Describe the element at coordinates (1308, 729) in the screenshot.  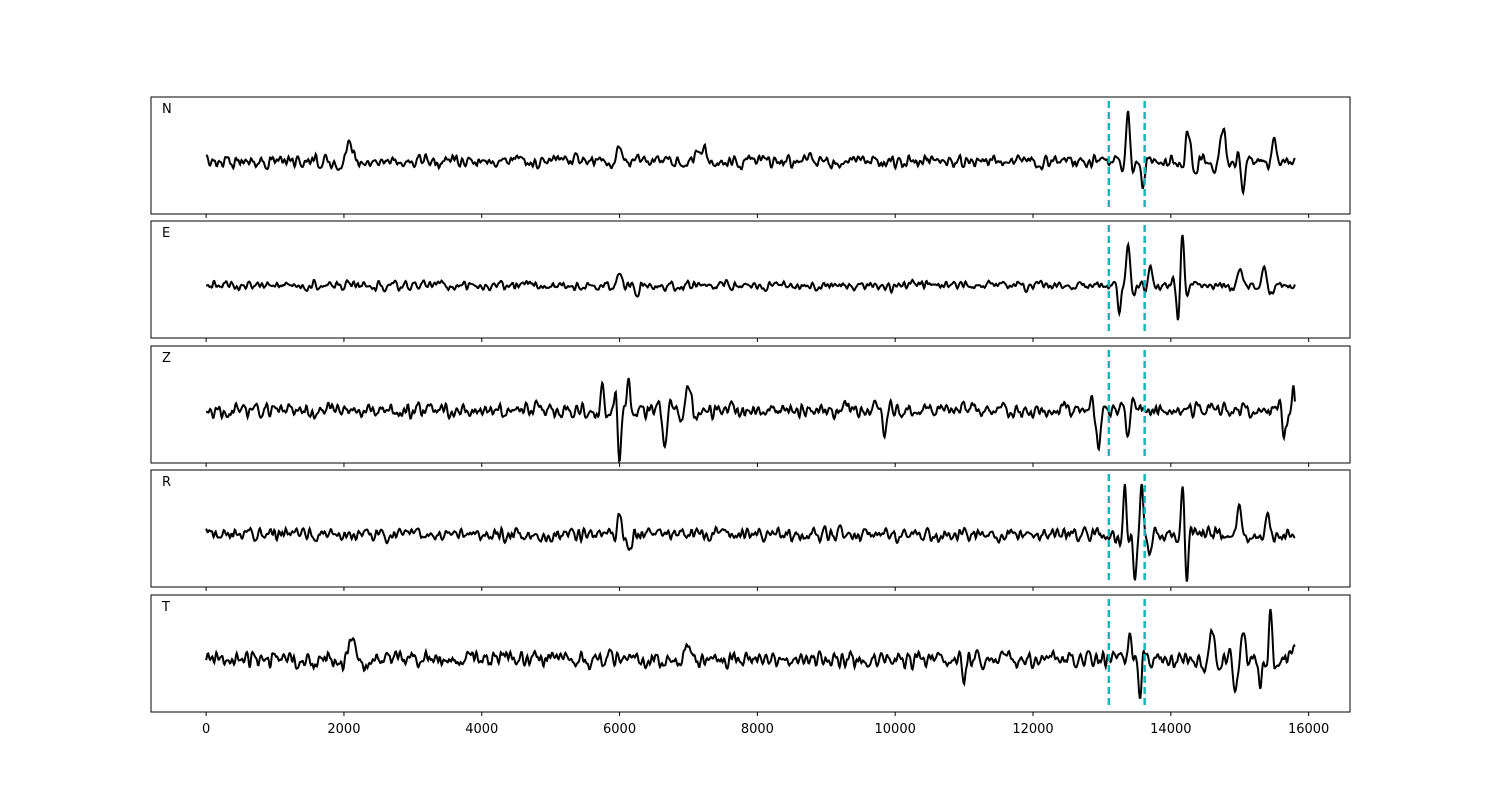
I see `x-tick-label: 16000` at that location.